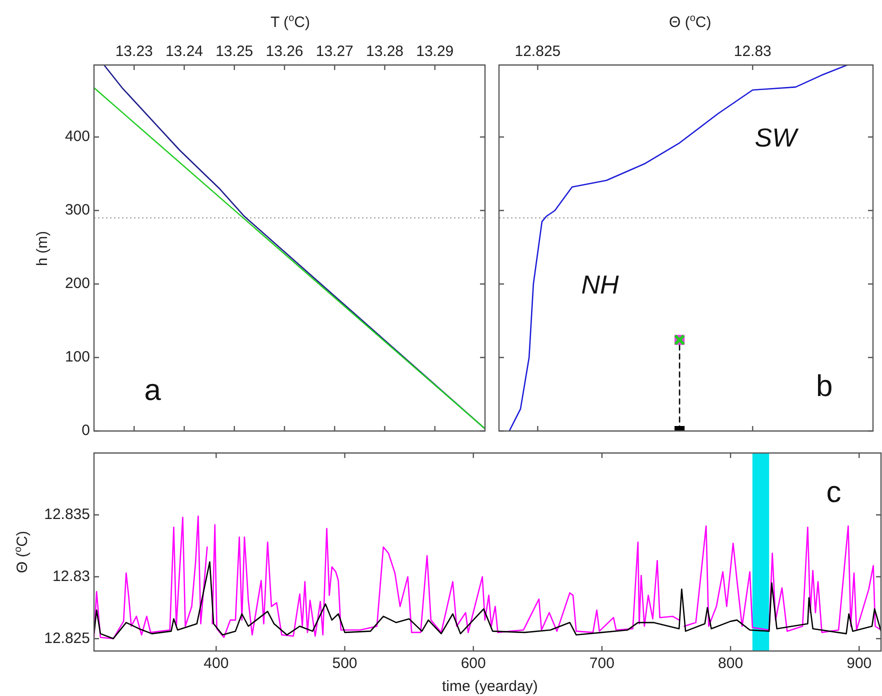 The height and width of the screenshot is (696, 882). I want to click on x-tick-label: 13.23, so click(134, 51).